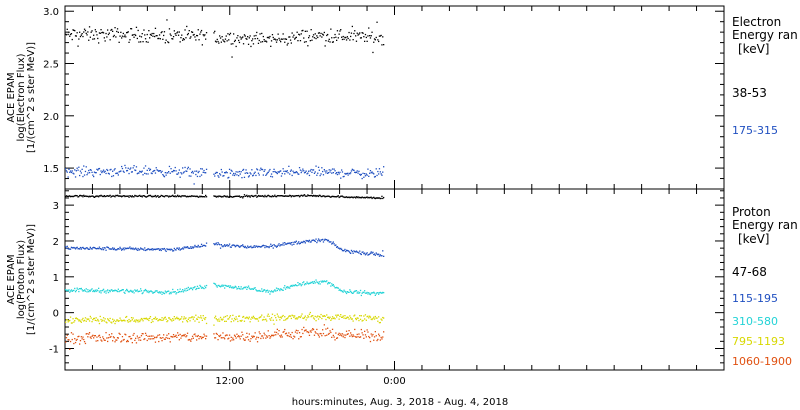 This screenshot has height=410, width=800. I want to click on y-tick-label: 1, so click(56, 278).